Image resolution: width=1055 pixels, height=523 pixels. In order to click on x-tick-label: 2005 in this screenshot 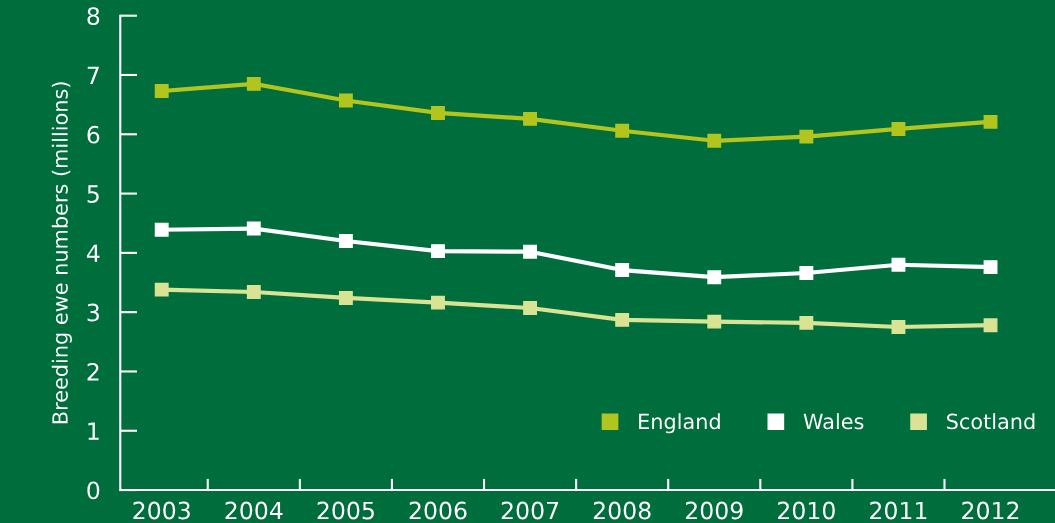, I will do `click(345, 510)`.